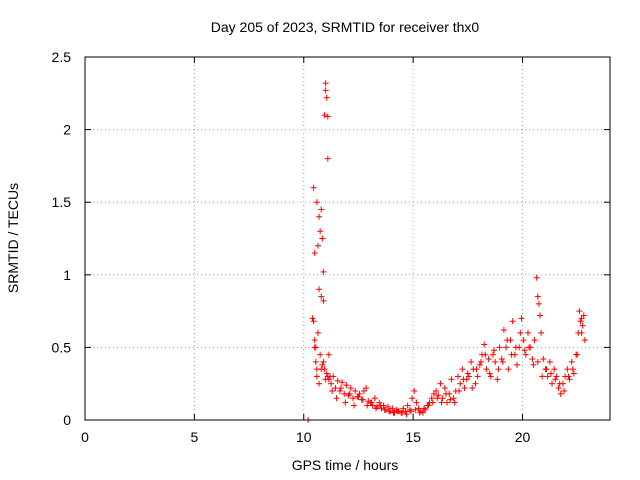 The width and height of the screenshot is (640, 480). What do you see at coordinates (413, 437) in the screenshot?
I see `x-tick-label: 15` at bounding box center [413, 437].